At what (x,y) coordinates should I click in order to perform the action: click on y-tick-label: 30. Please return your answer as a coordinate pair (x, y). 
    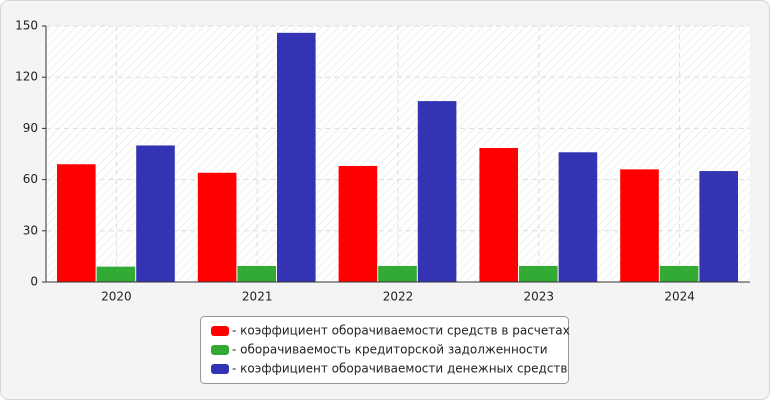
    Looking at the image, I should click on (30, 230).